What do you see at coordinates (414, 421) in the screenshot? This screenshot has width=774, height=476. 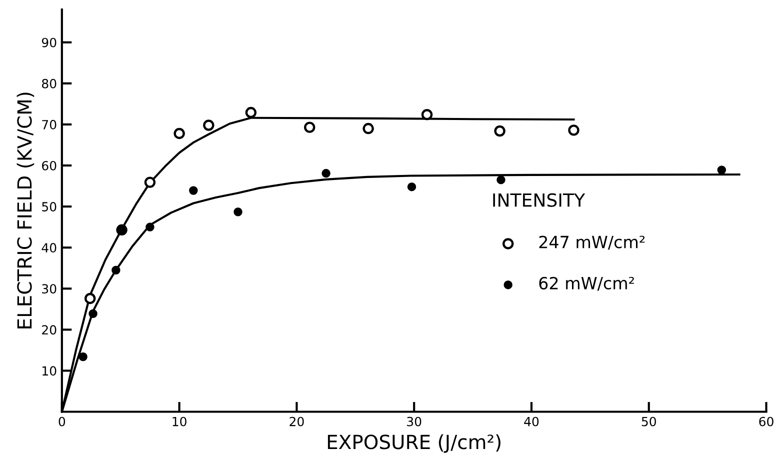 I see `x-tick-label: 30` at bounding box center [414, 421].